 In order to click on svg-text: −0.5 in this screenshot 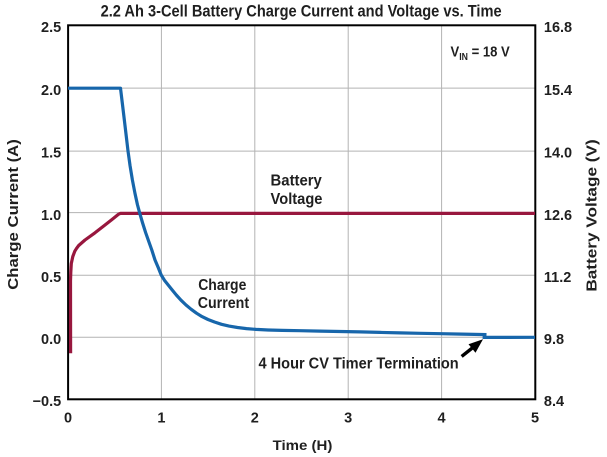, I will do `click(47, 402)`.